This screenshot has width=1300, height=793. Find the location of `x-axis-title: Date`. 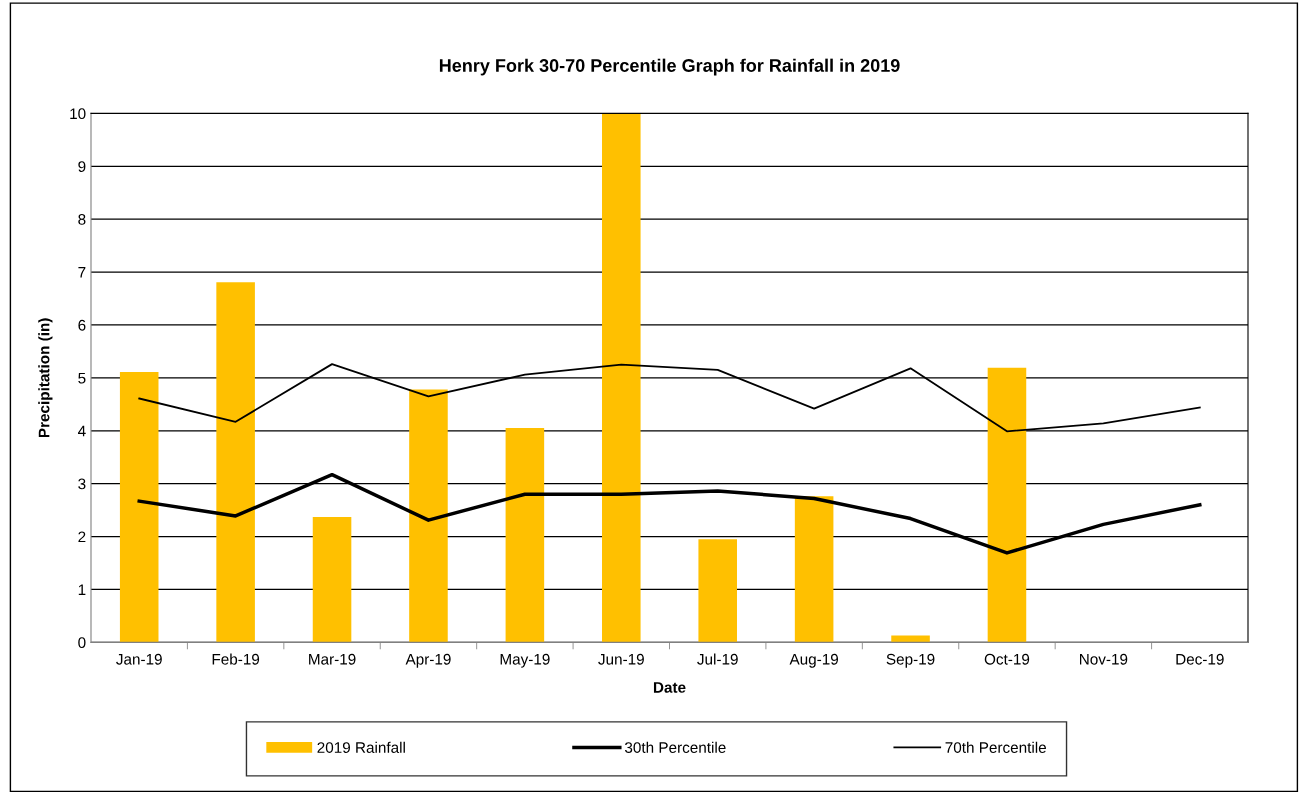

x-axis-title: Date is located at coordinates (669, 687).